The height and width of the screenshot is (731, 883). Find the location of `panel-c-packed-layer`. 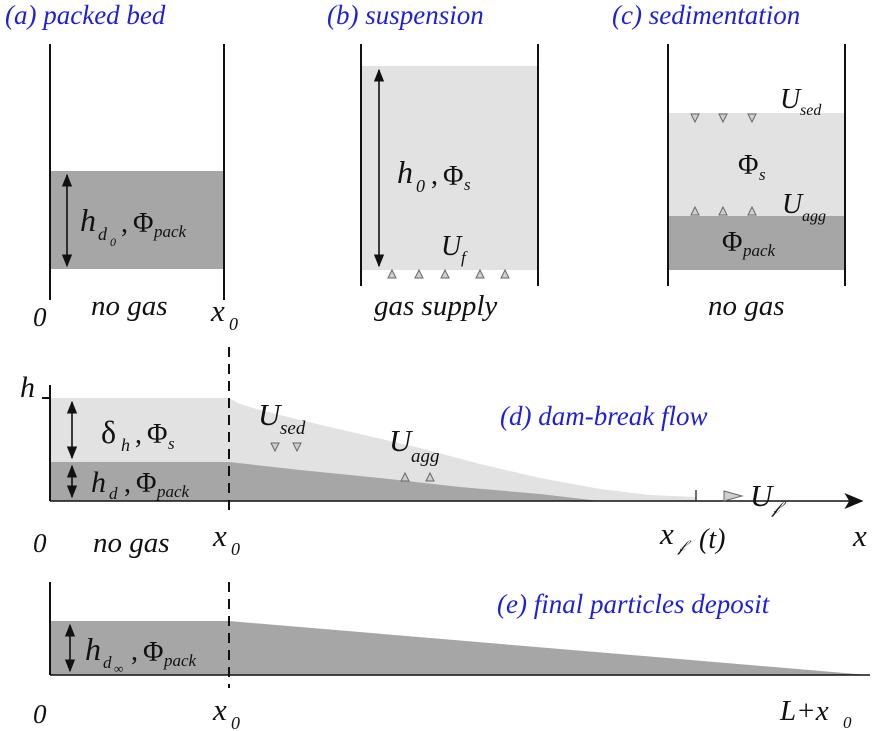

panel-c-packed-layer is located at coordinates (756, 243).